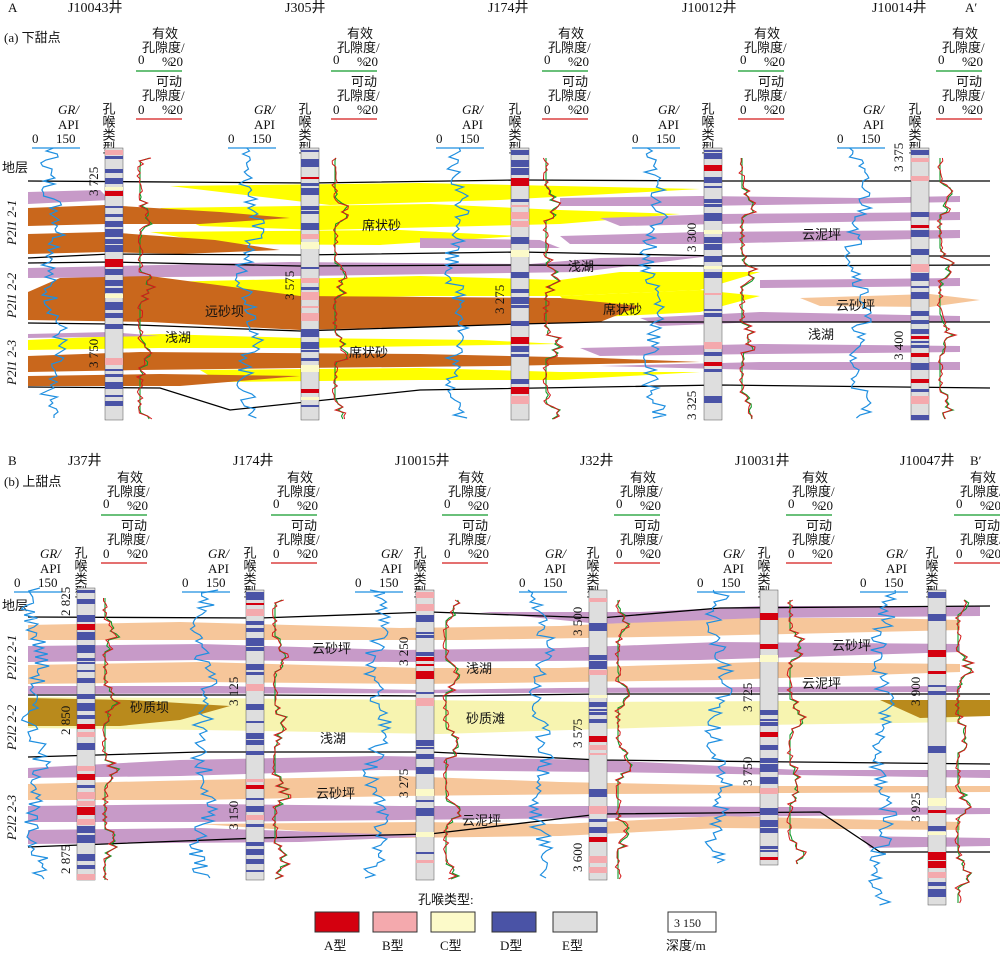 The width and height of the screenshot is (1000, 960). Describe the element at coordinates (450, 375) in the screenshot. I see `sheet-sand-body` at that location.